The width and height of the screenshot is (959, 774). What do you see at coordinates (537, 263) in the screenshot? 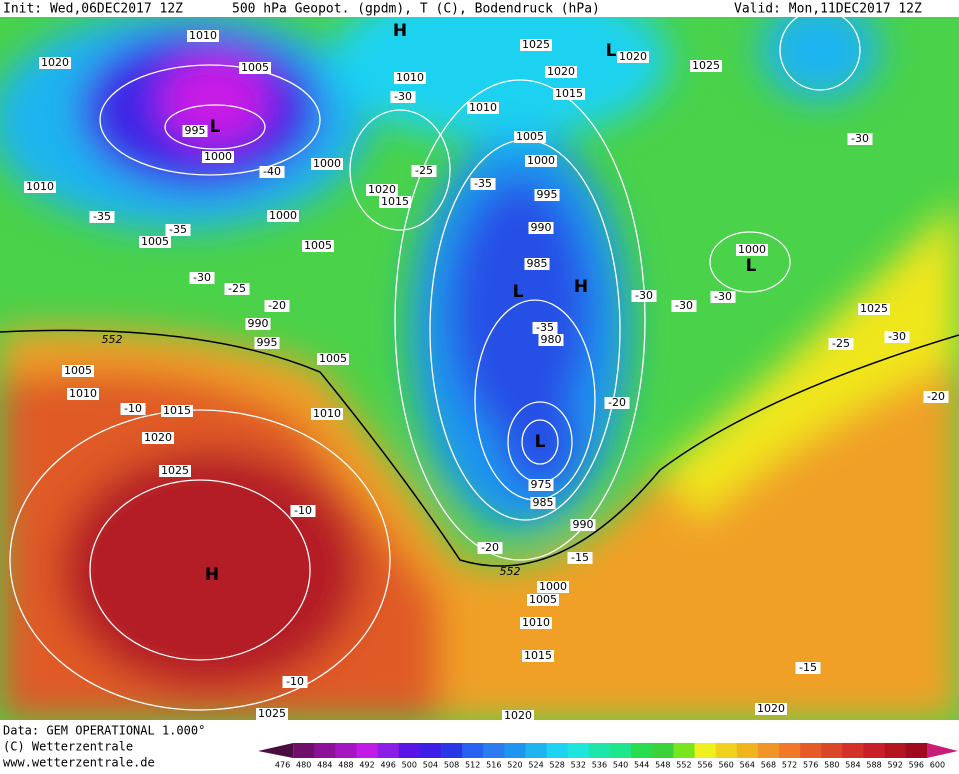
I see `isobar-label: 985` at bounding box center [537, 263].